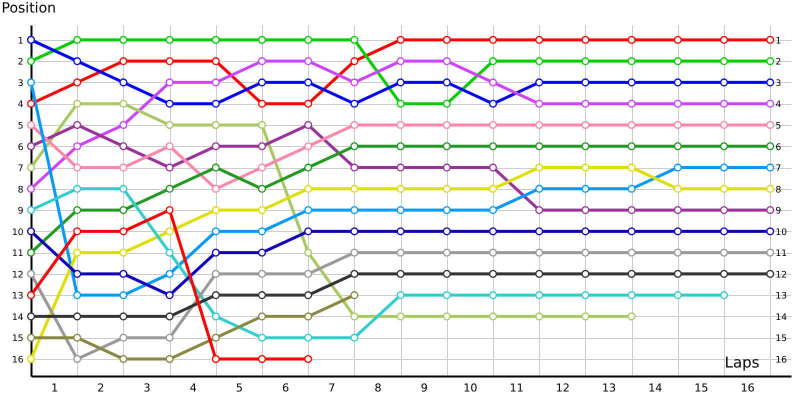 The image size is (800, 400). What do you see at coordinates (779, 83) in the screenshot?
I see `y2-tick-label: 3` at bounding box center [779, 83].